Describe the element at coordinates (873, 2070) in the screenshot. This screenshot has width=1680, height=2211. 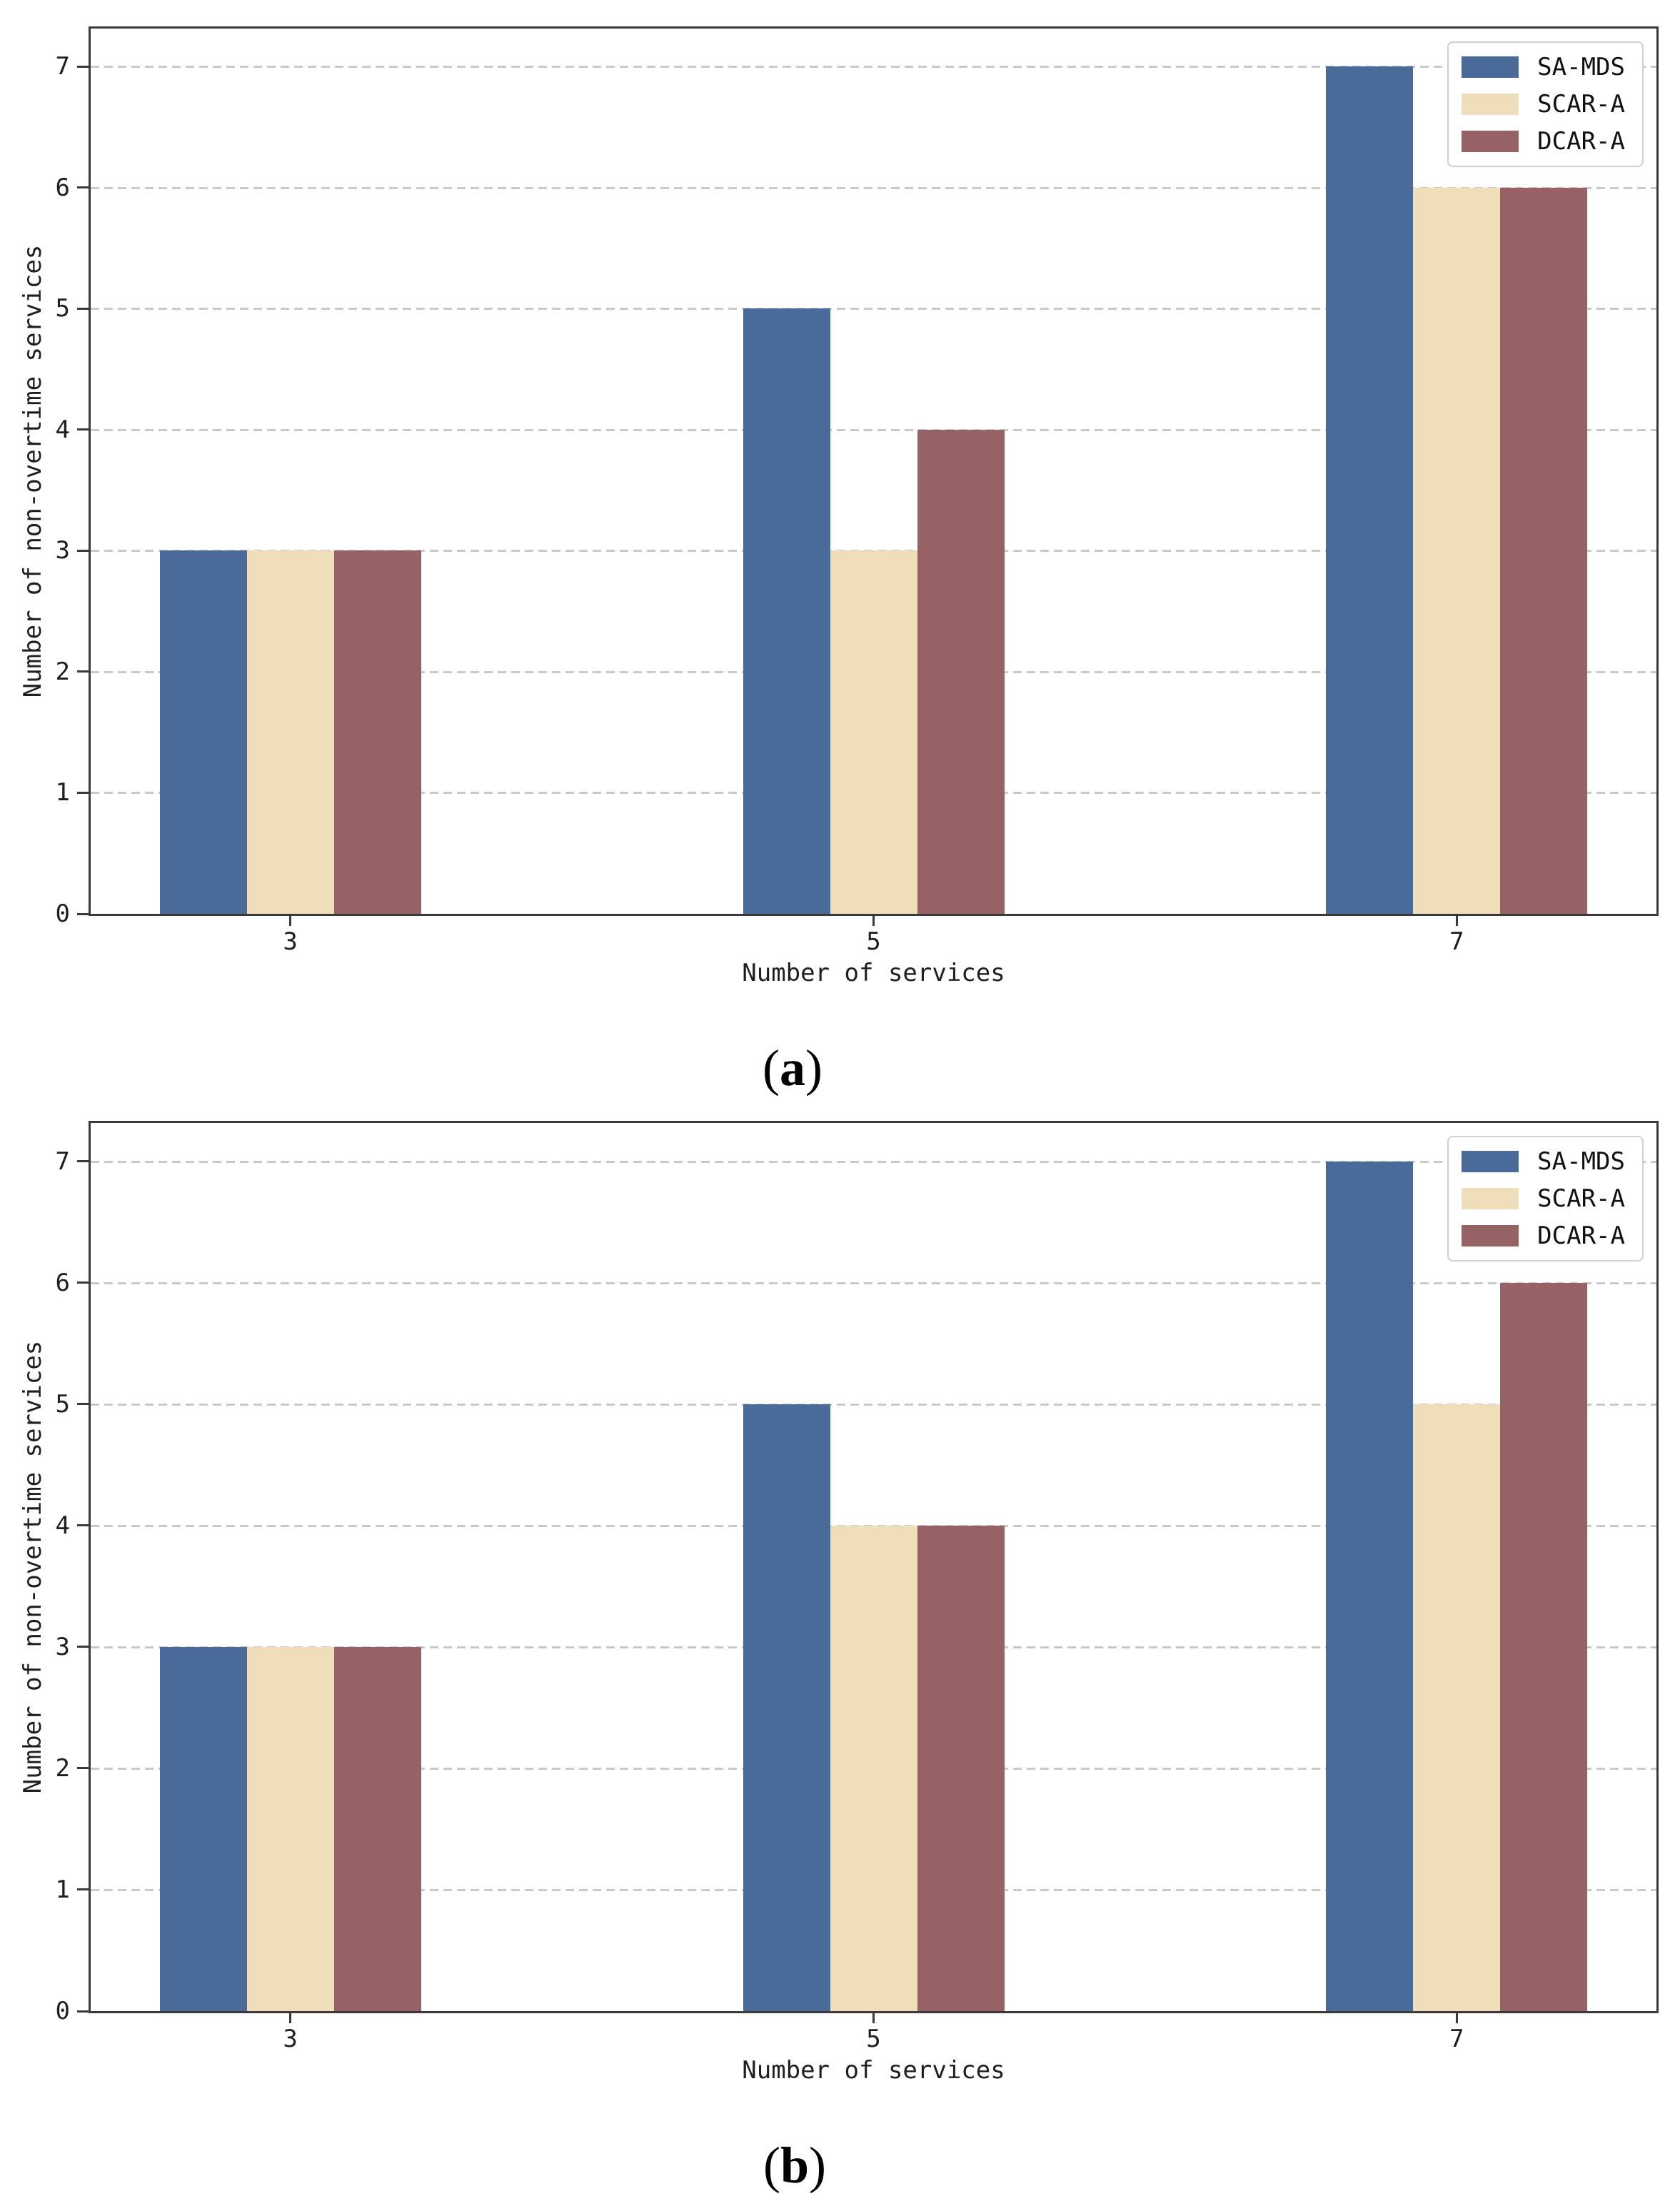
I see `x-axis-label-b: Number of services` at that location.